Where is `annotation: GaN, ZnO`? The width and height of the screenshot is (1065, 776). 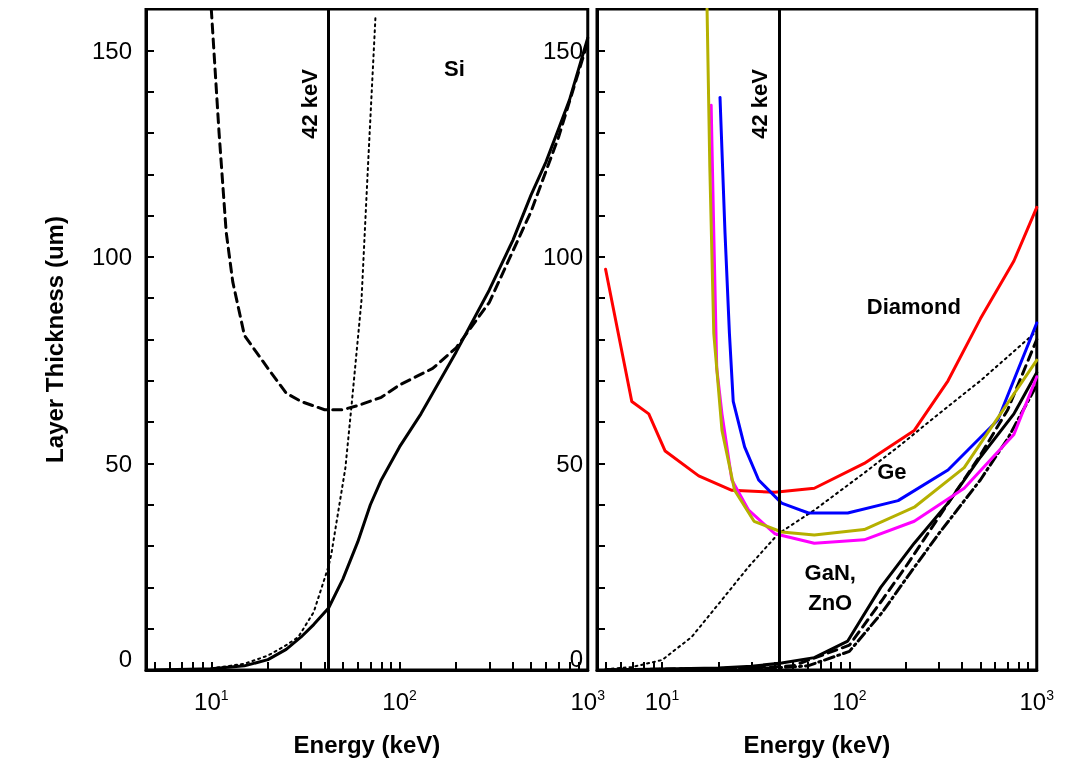 annotation: GaN, ZnO is located at coordinates (830, 587).